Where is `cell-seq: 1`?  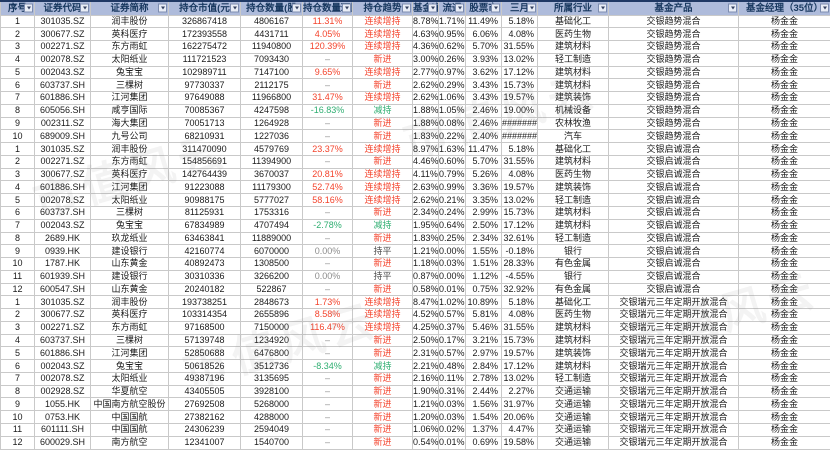
cell-seq: 1 is located at coordinates (17, 149).